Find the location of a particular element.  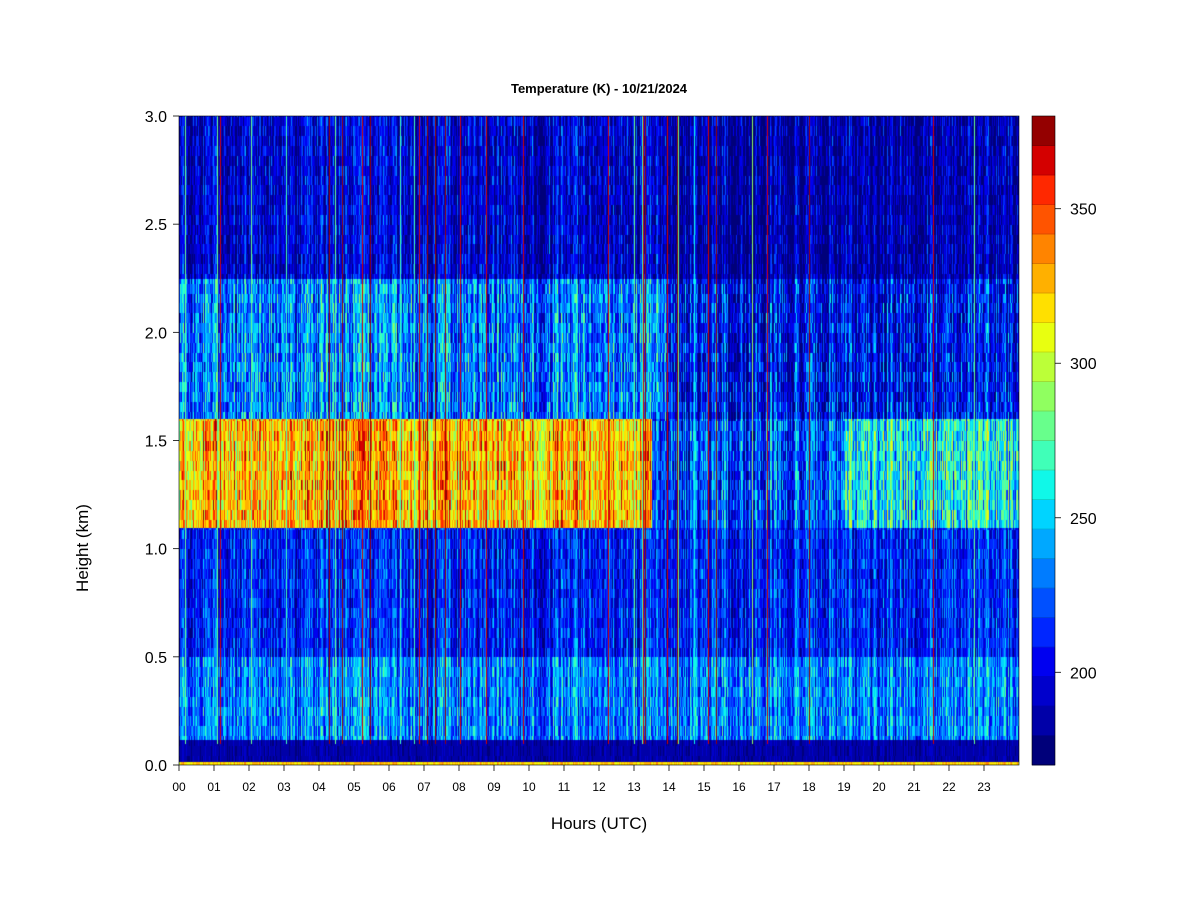

y-tick-label: 0.0 is located at coordinates (156, 766).